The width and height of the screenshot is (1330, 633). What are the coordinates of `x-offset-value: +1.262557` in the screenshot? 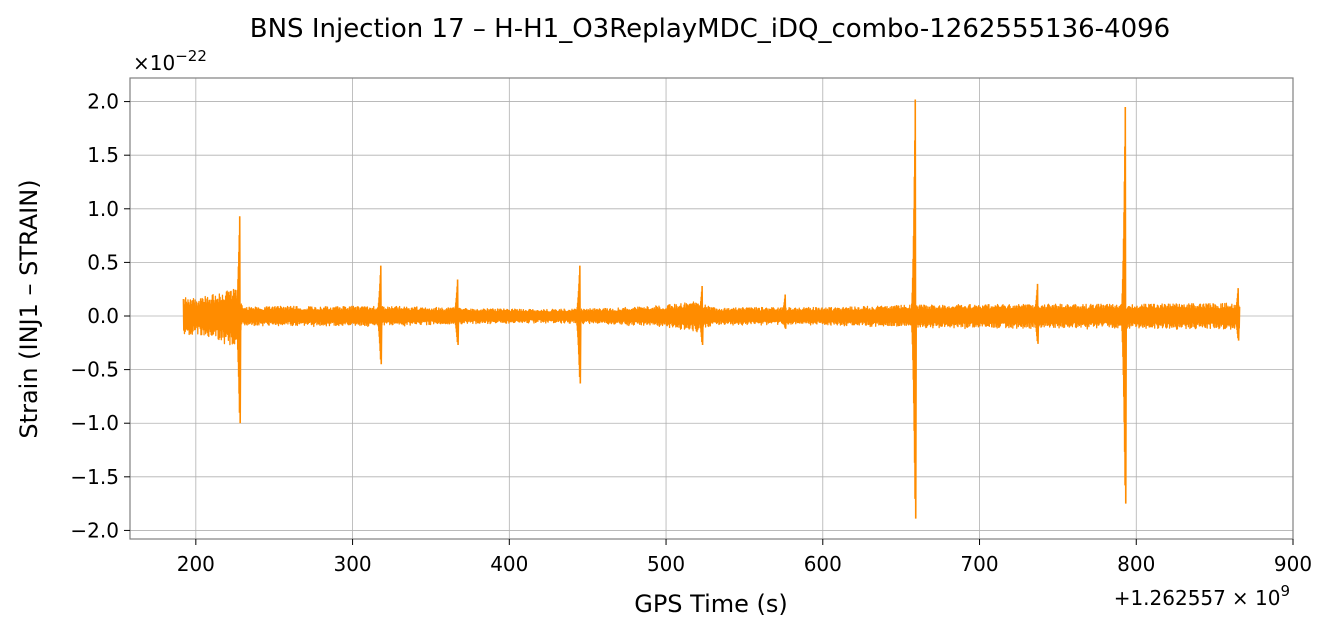 It's located at (1170, 598).